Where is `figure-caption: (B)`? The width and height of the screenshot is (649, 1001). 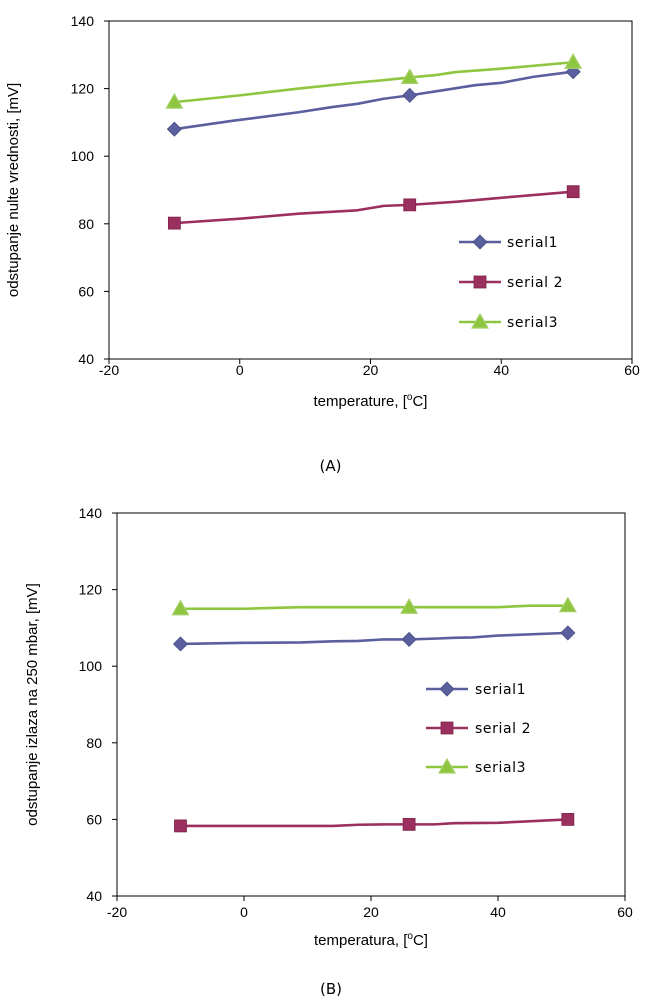 figure-caption: (B) is located at coordinates (331, 989).